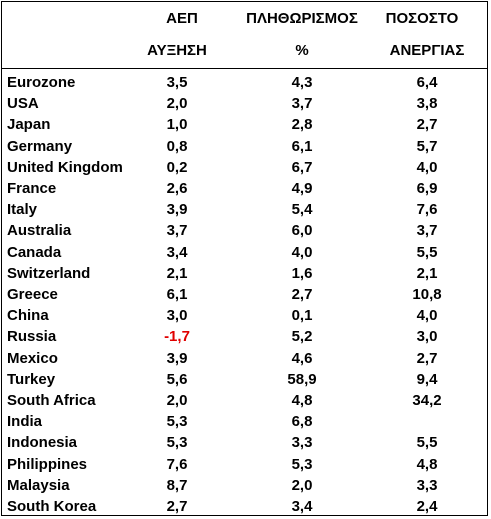 The width and height of the screenshot is (491, 519). I want to click on header-gdp: ΑΕΠ, so click(182, 18).